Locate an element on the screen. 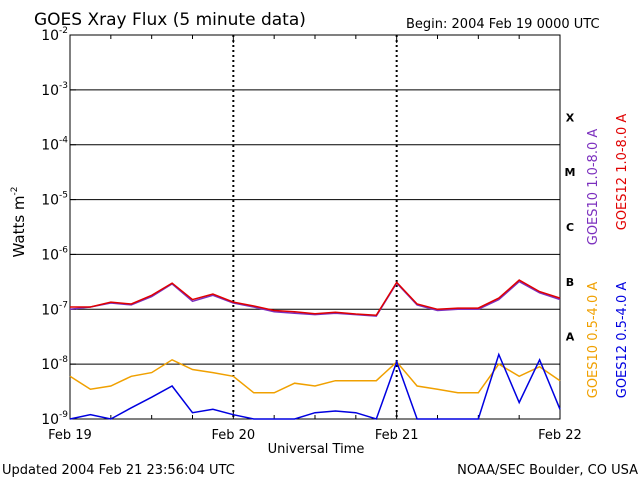  x-tick-label: Feb 20 is located at coordinates (233, 435).